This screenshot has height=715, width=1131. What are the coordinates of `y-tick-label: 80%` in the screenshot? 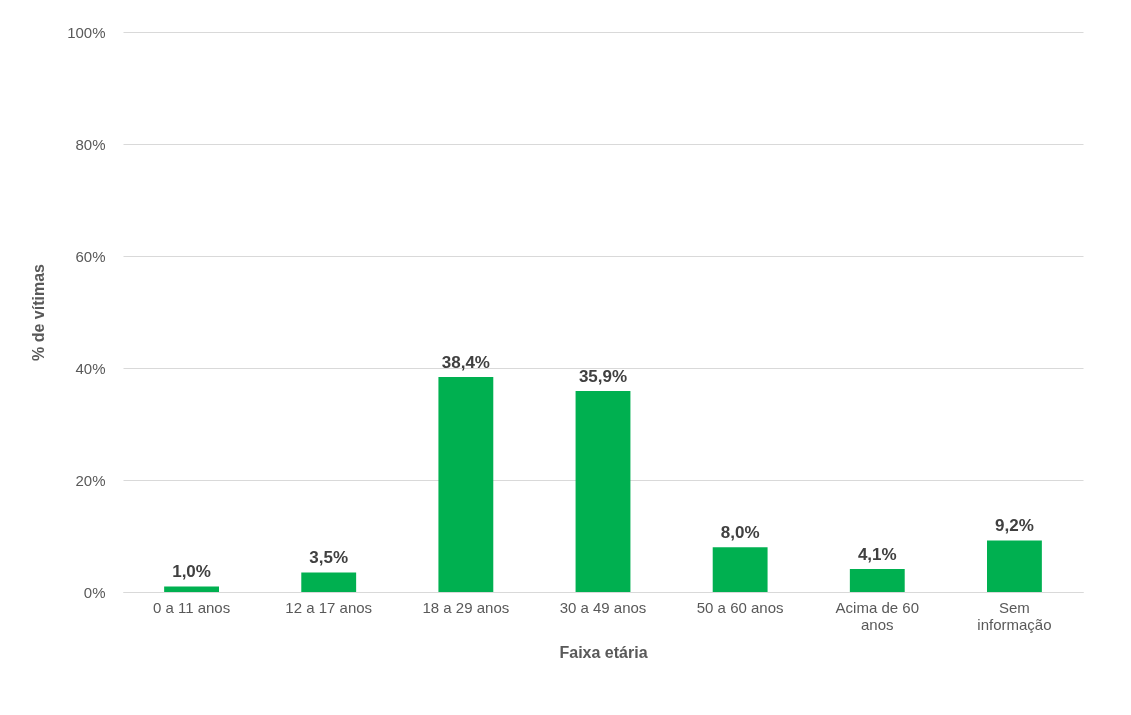 It's located at (90, 144).